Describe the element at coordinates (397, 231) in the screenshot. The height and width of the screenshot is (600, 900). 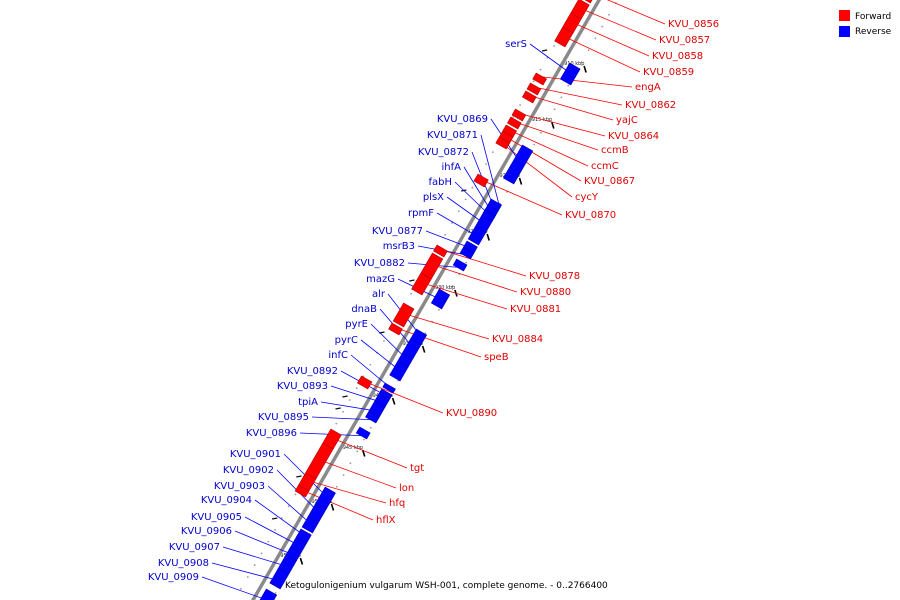
I see `gene-label-kvu-0877: KVU_0877` at that location.